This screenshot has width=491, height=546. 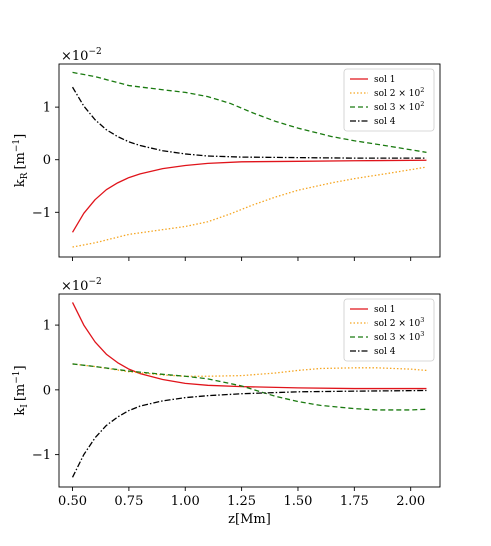 I want to click on bottom-legend-name-1: sol 1, so click(x=385, y=310).